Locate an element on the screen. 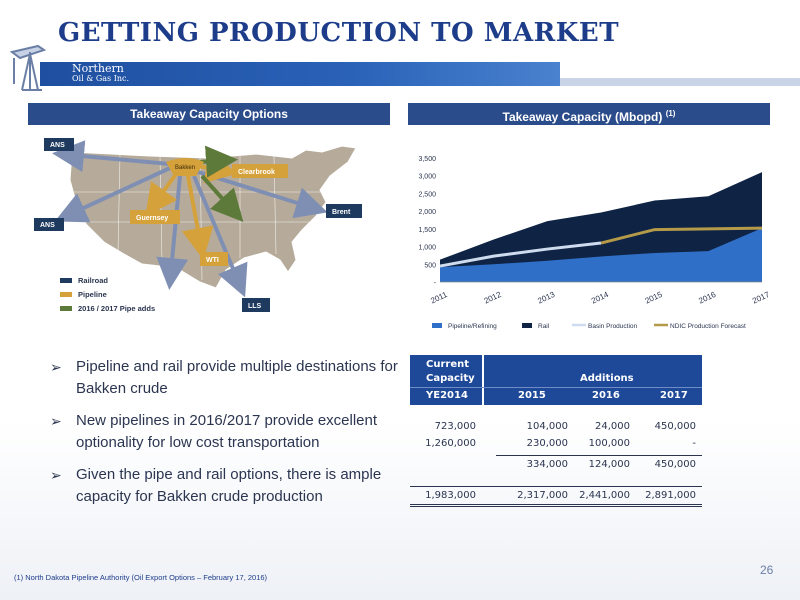  total-bottom-rule-double is located at coordinates (556, 506).